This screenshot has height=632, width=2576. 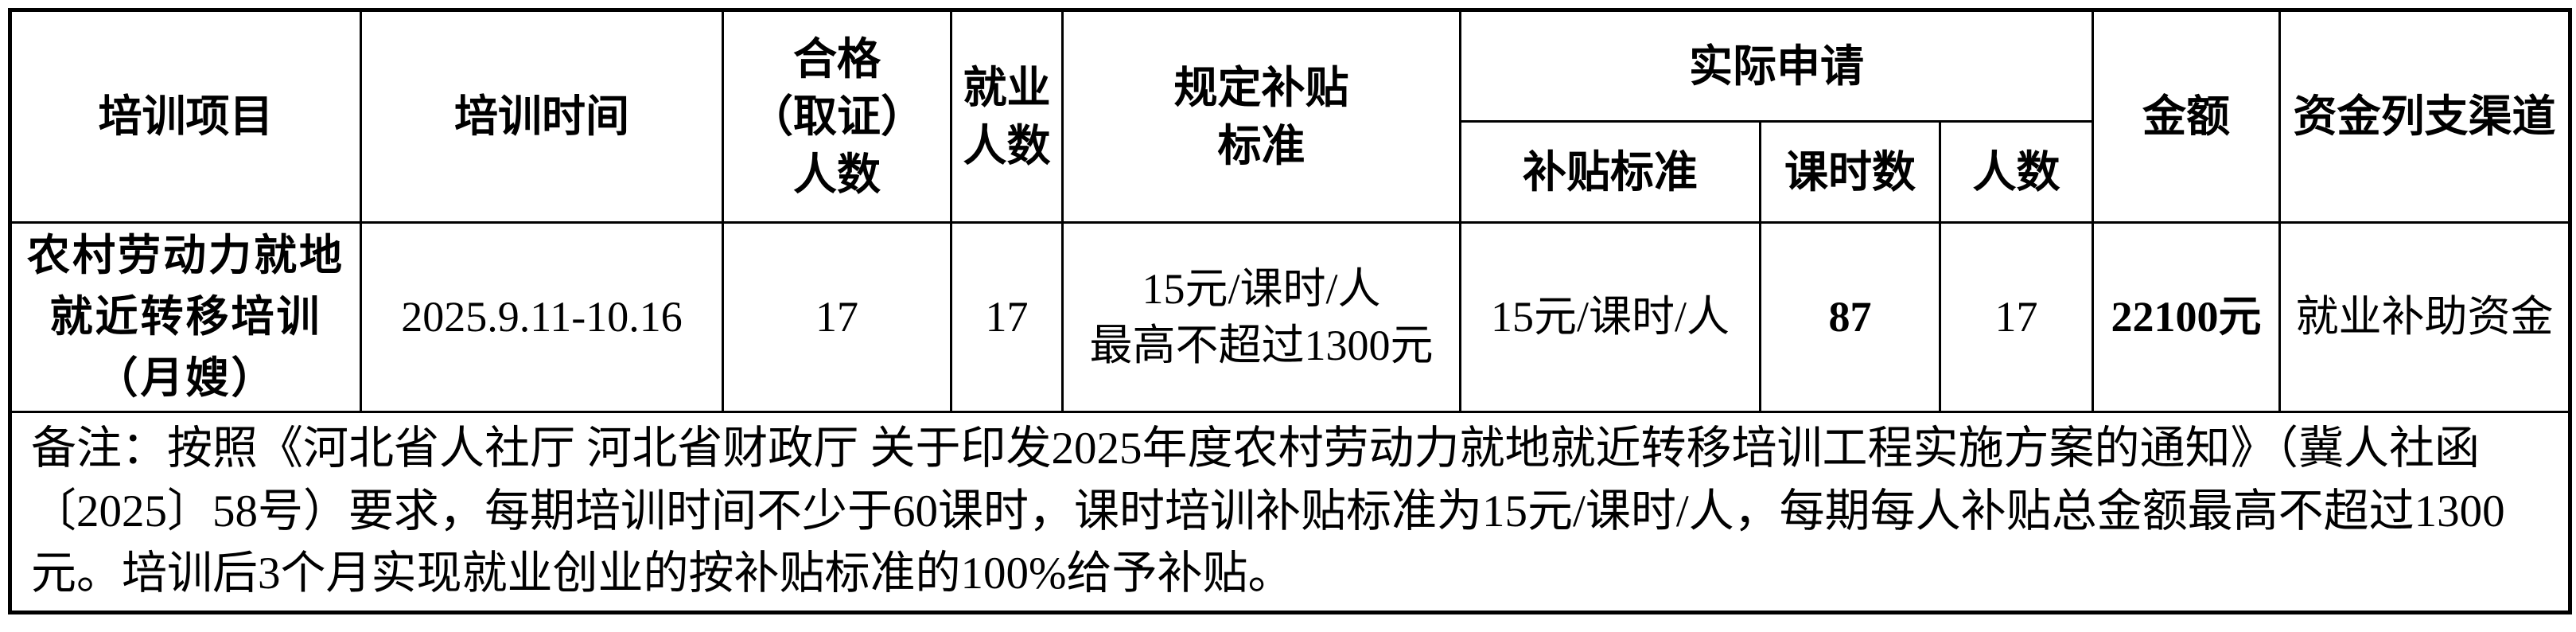 What do you see at coordinates (2187, 317) in the screenshot?
I see `cell-amount: 22100元` at bounding box center [2187, 317].